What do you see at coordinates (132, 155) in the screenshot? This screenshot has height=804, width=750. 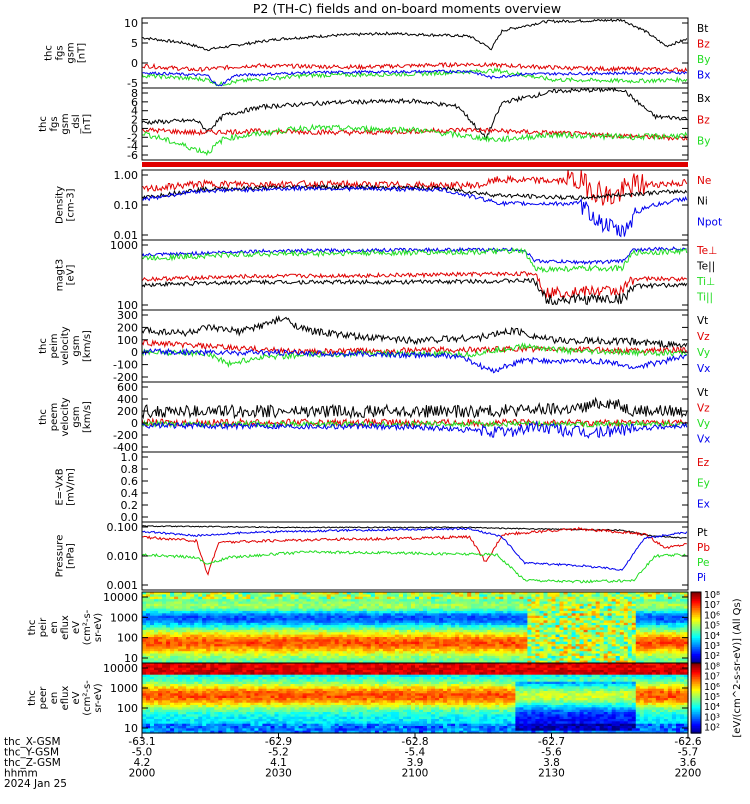 I see `y-tick-label: -6` at bounding box center [132, 155].